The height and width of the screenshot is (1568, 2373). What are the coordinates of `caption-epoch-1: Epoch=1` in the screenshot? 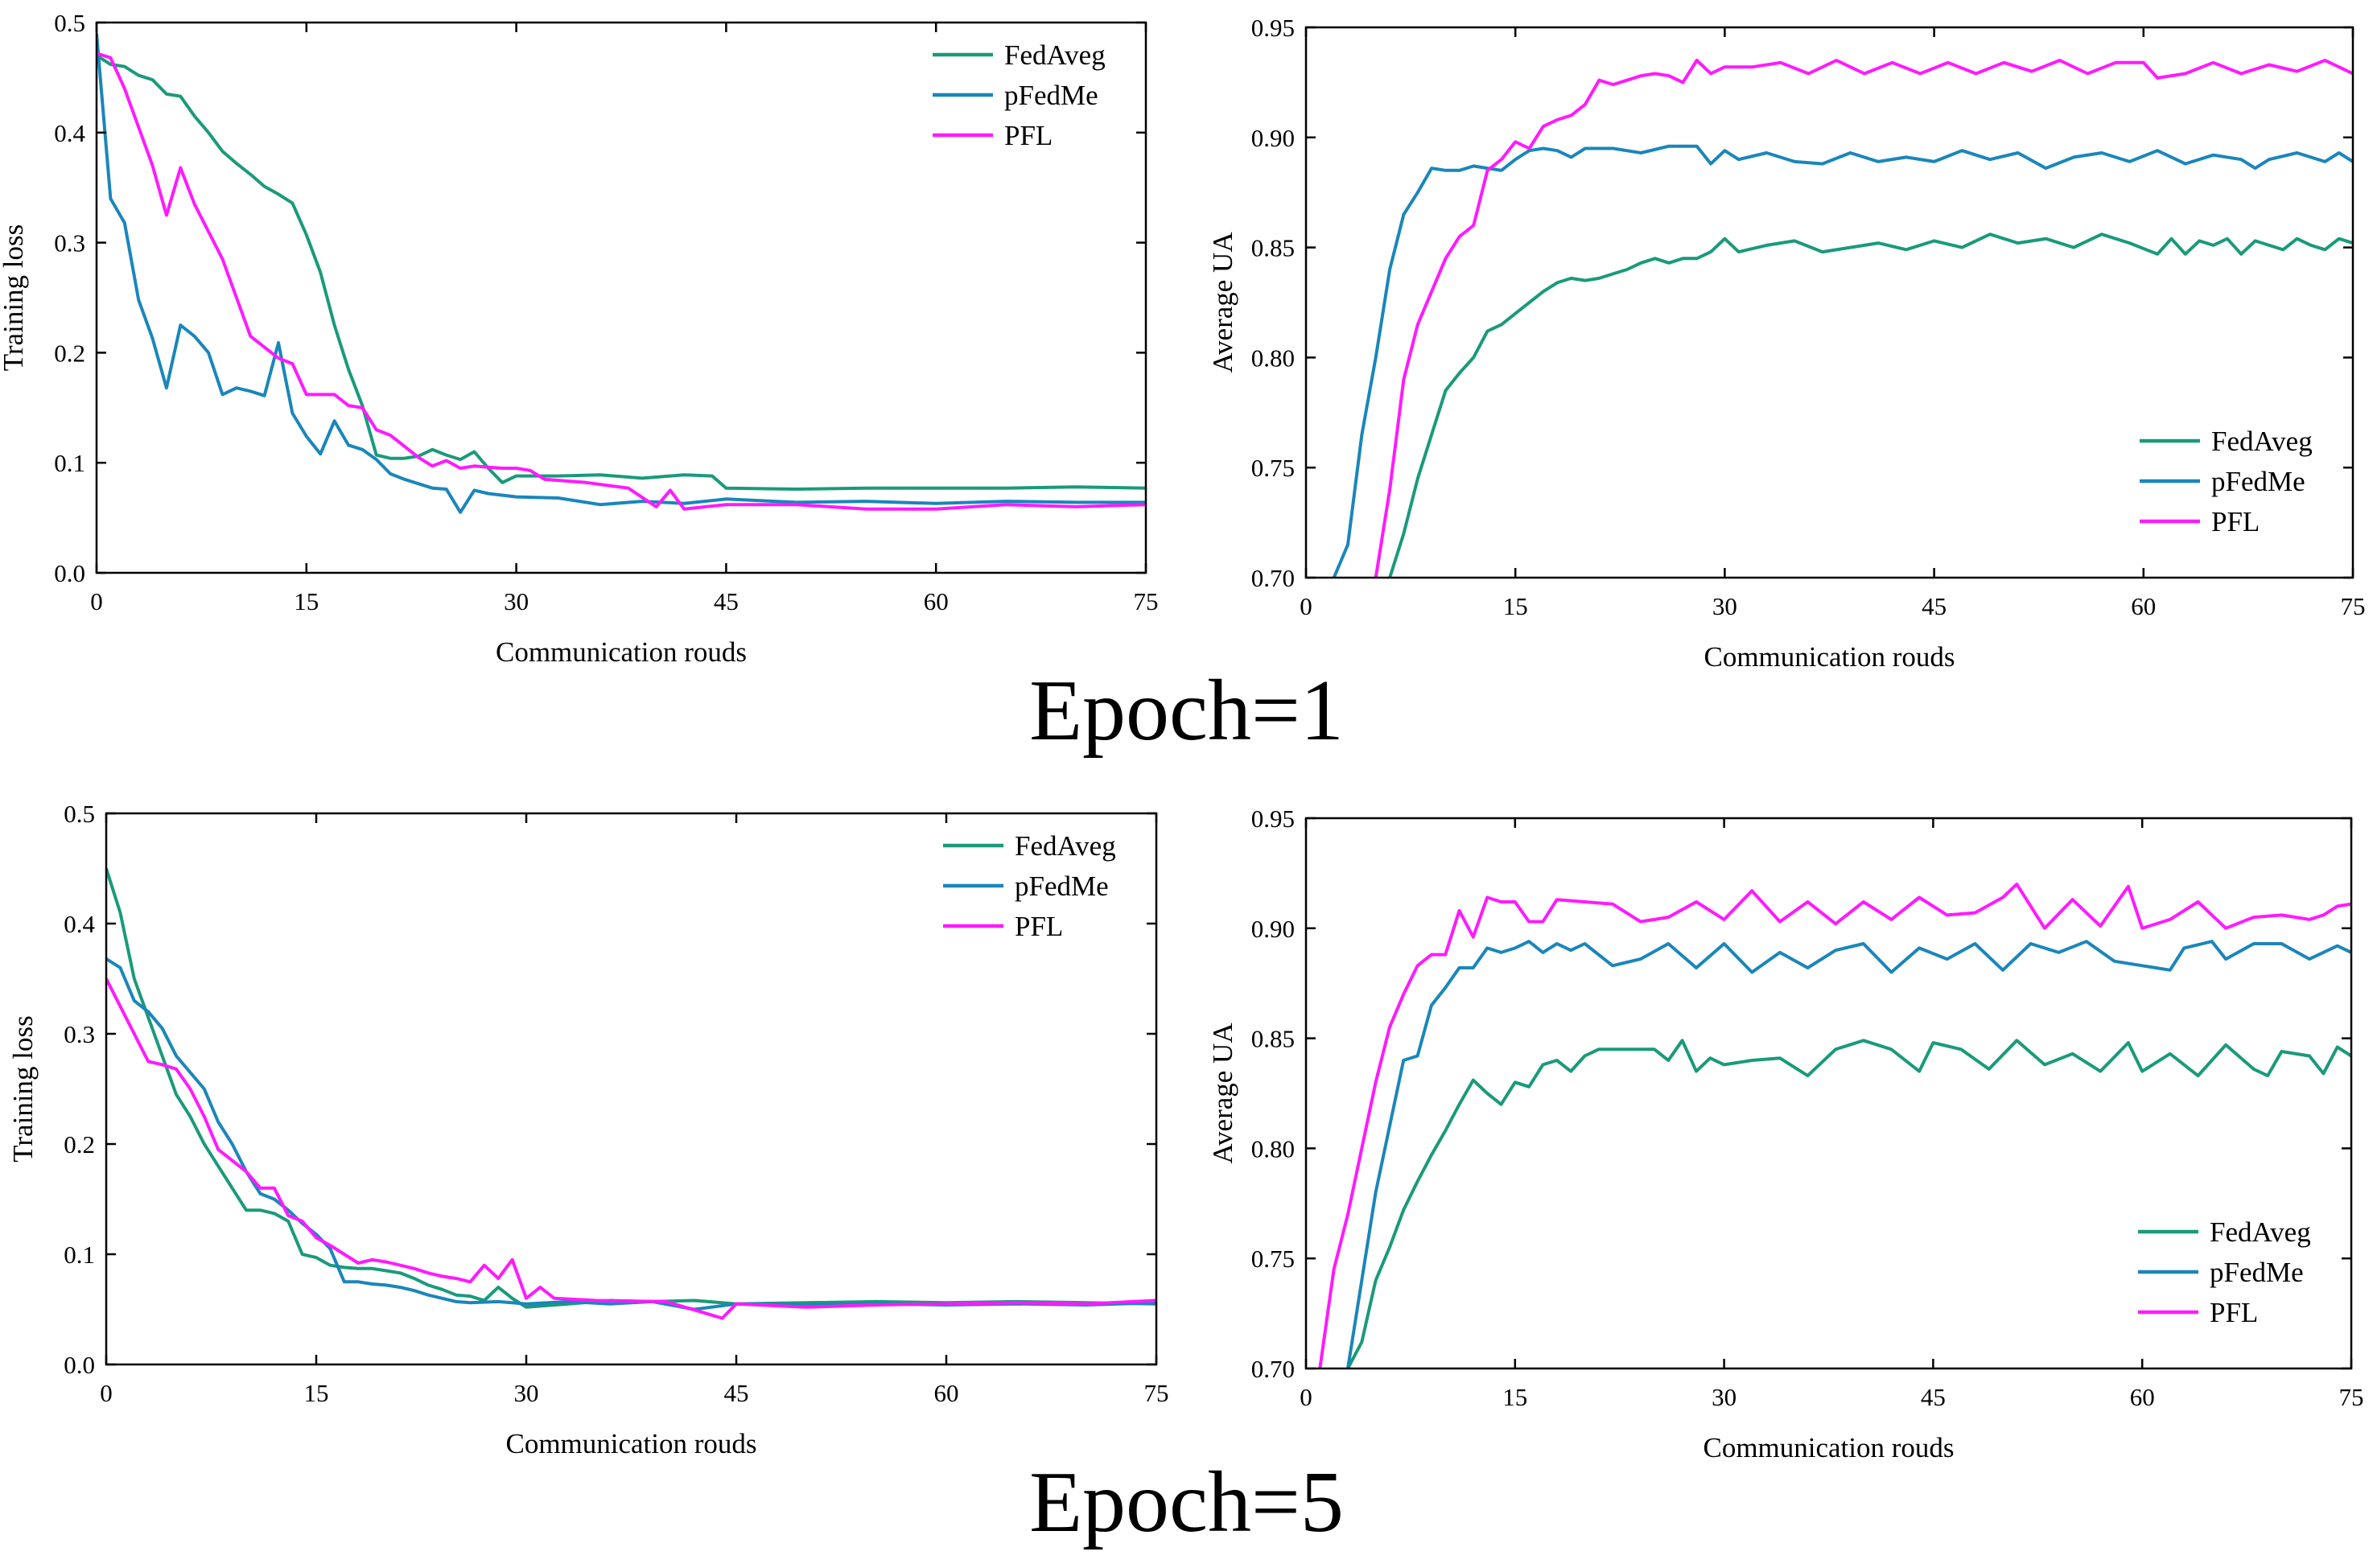 It's located at (1186, 711).